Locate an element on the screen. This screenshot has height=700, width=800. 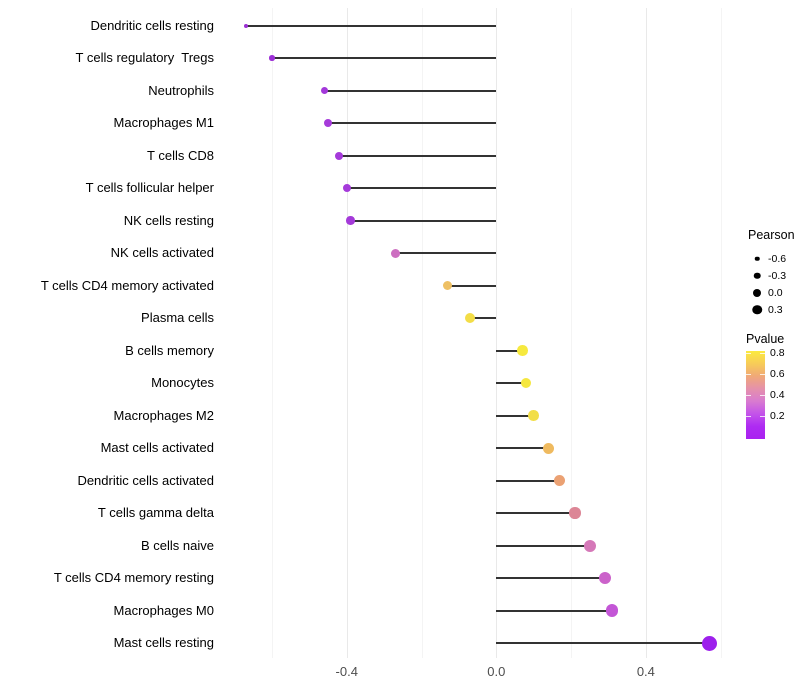
y-axis-label: Plasma cells is located at coordinates (177, 318).